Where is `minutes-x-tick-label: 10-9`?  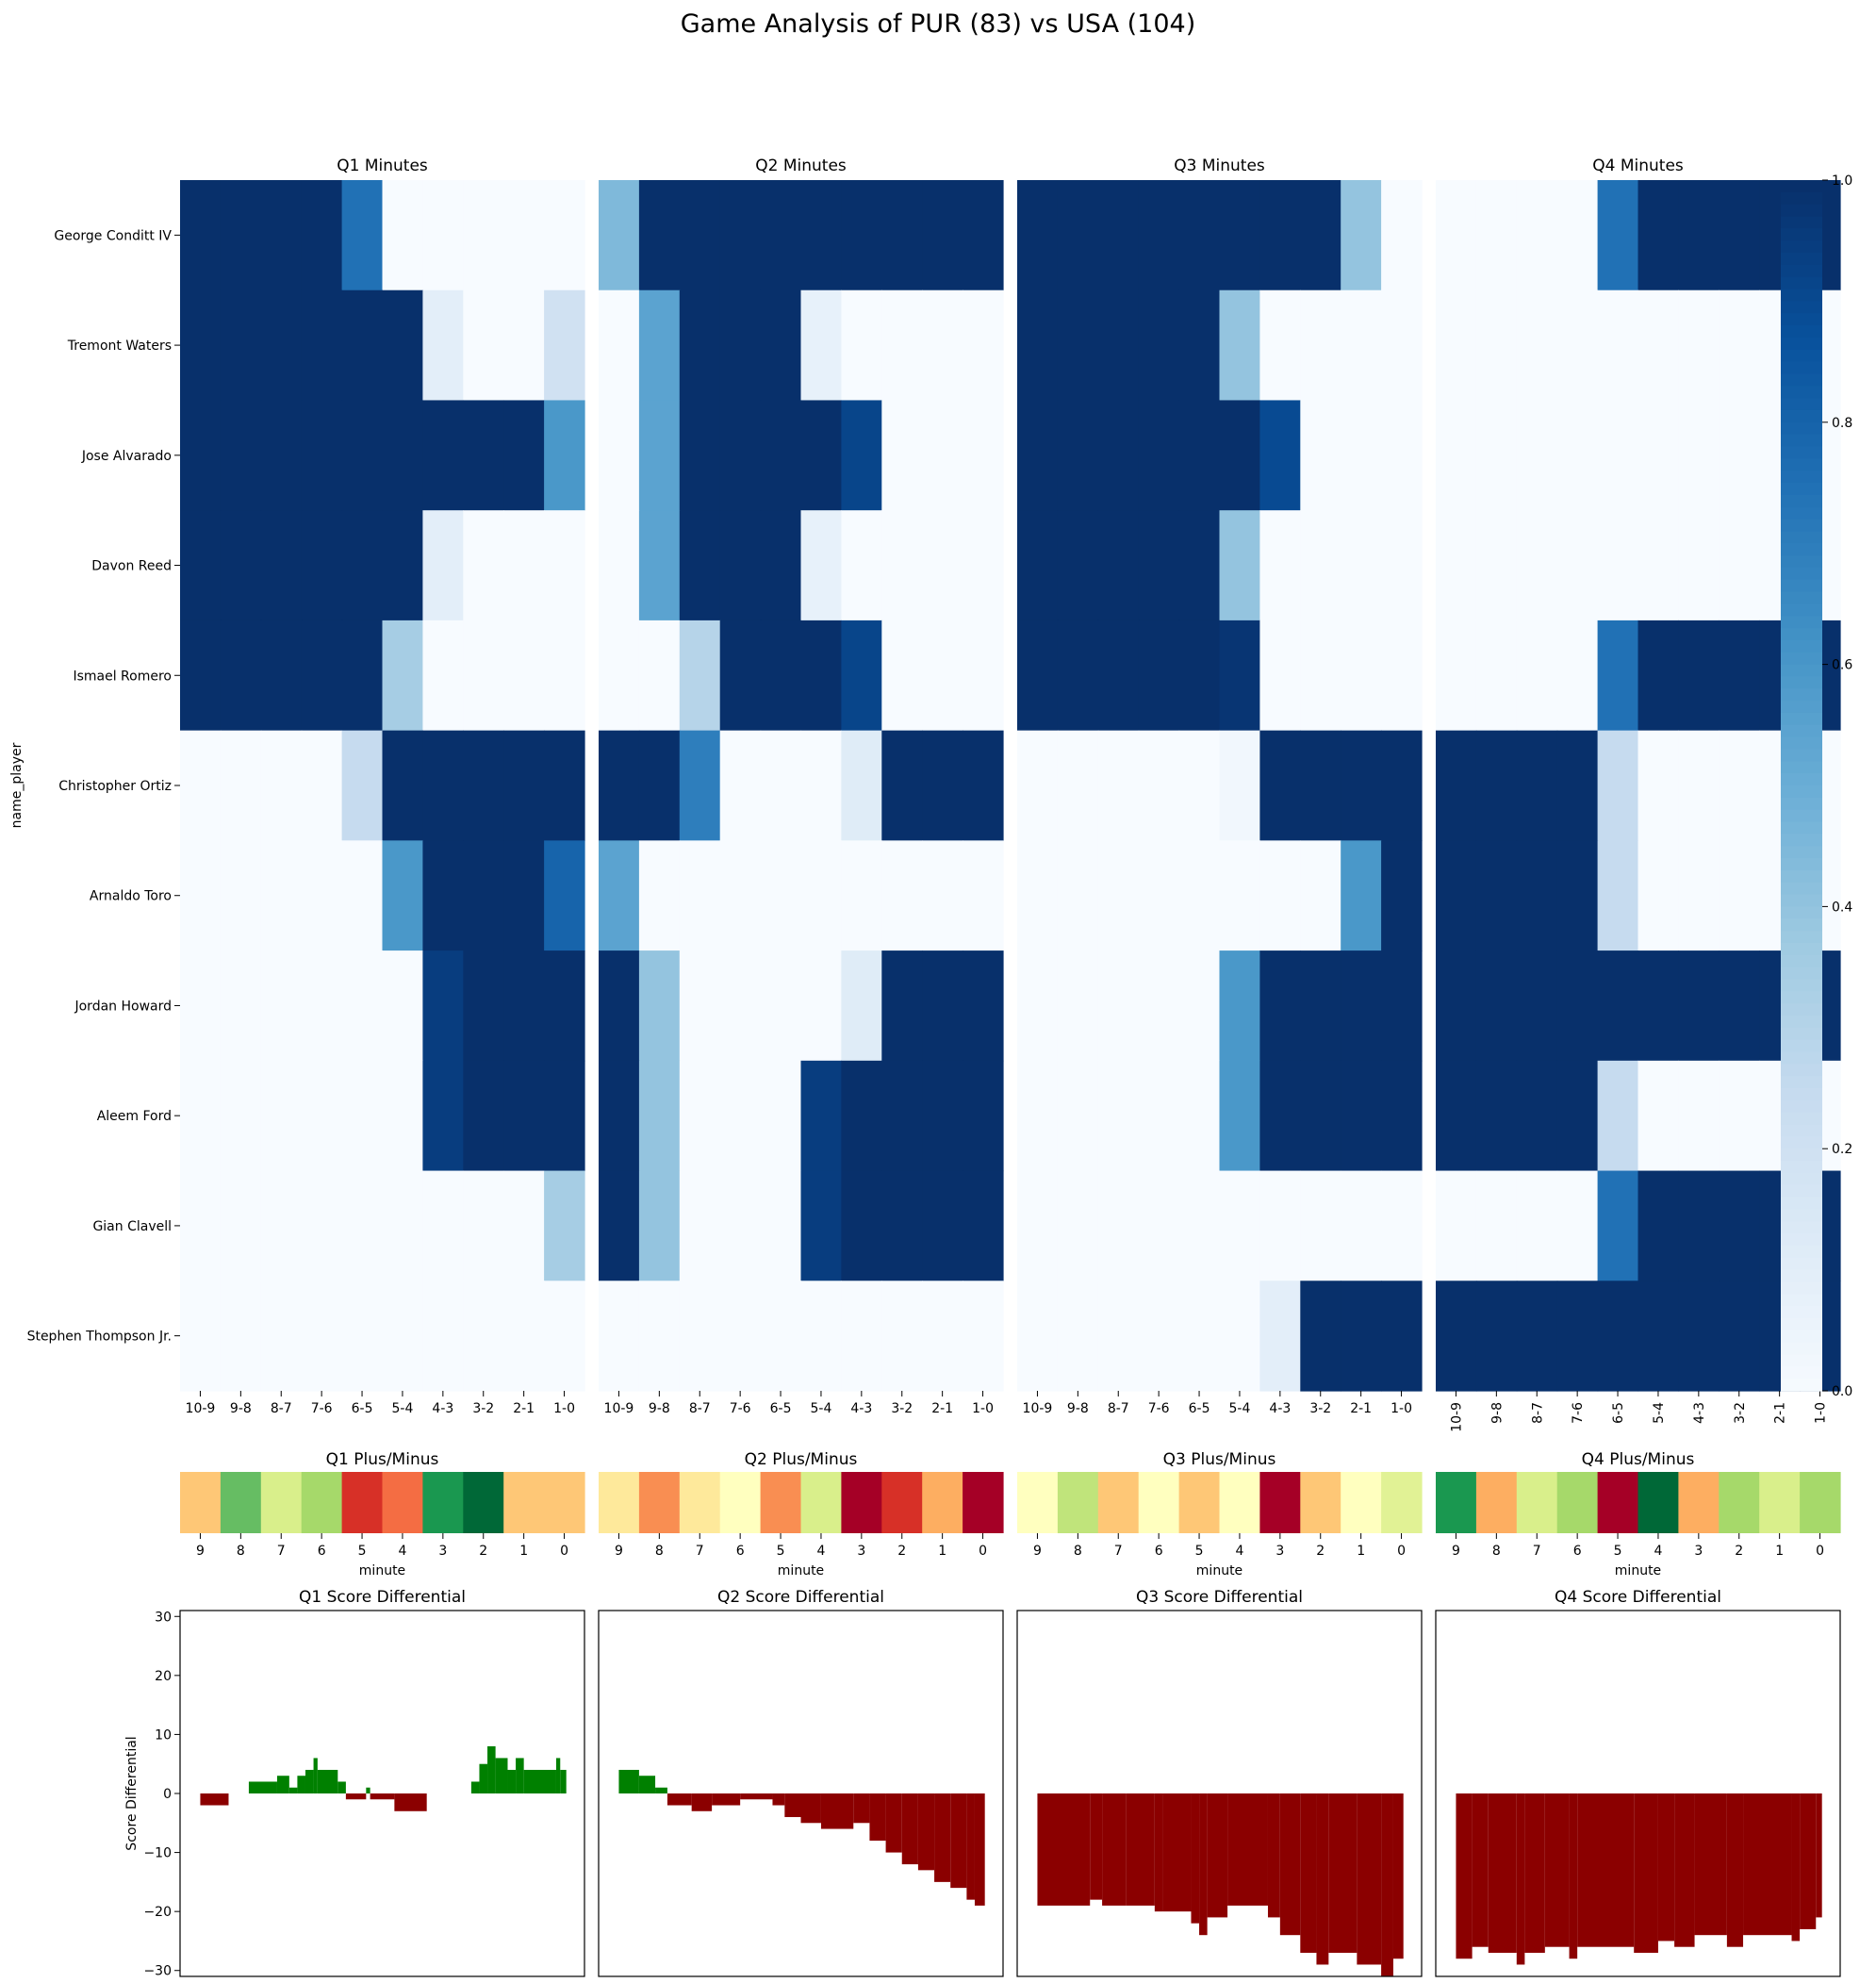
minutes-x-tick-label: 10-9 is located at coordinates (1038, 1408).